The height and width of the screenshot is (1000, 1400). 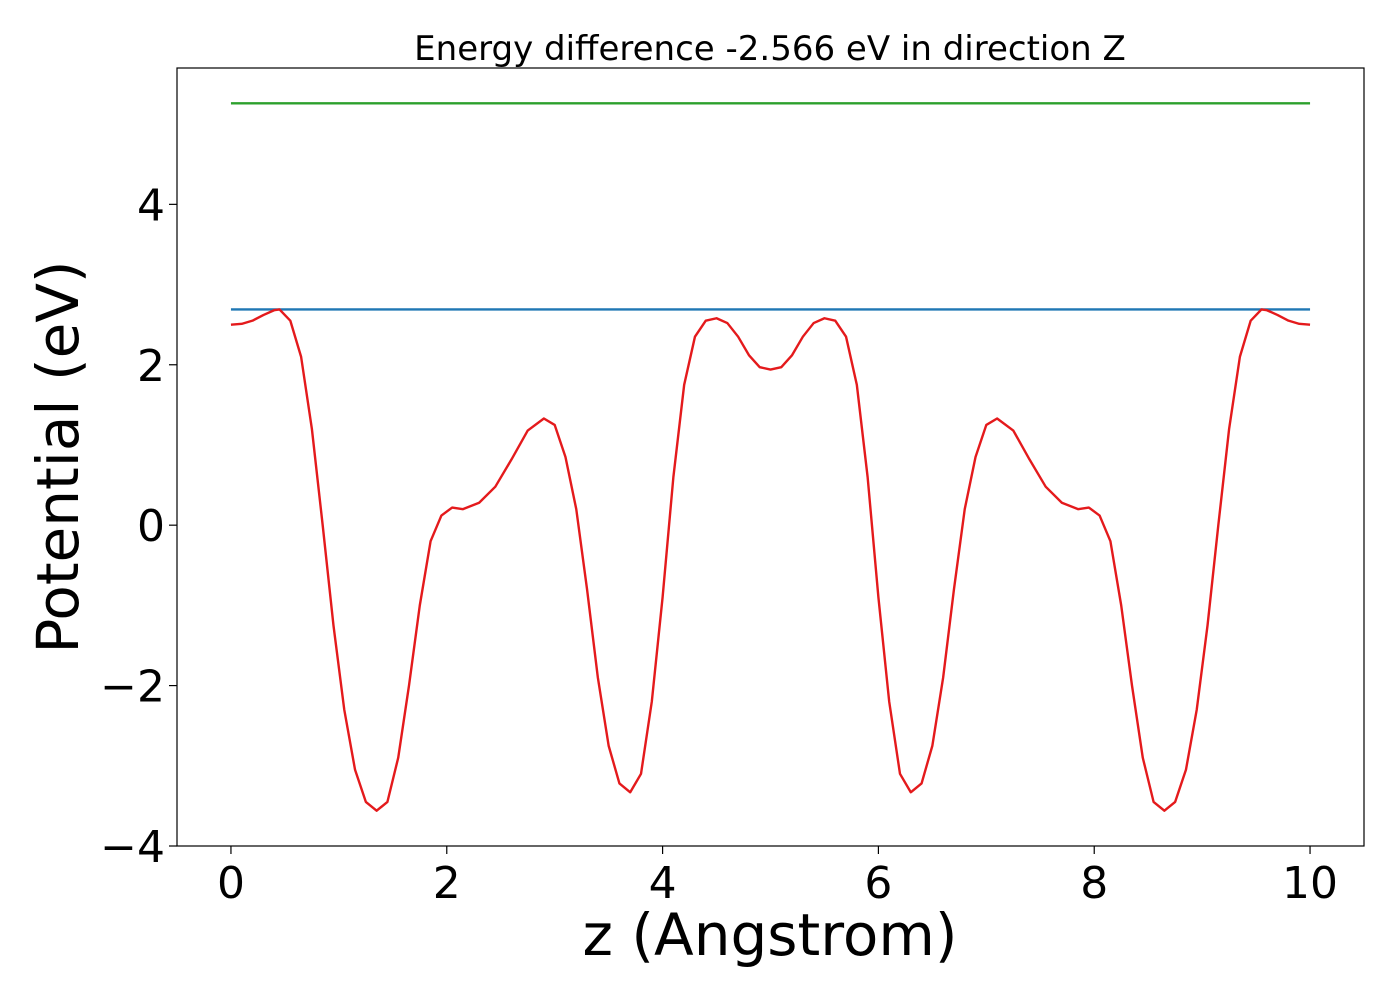 I want to click on x-tick-label: 10, so click(x=1310, y=883).